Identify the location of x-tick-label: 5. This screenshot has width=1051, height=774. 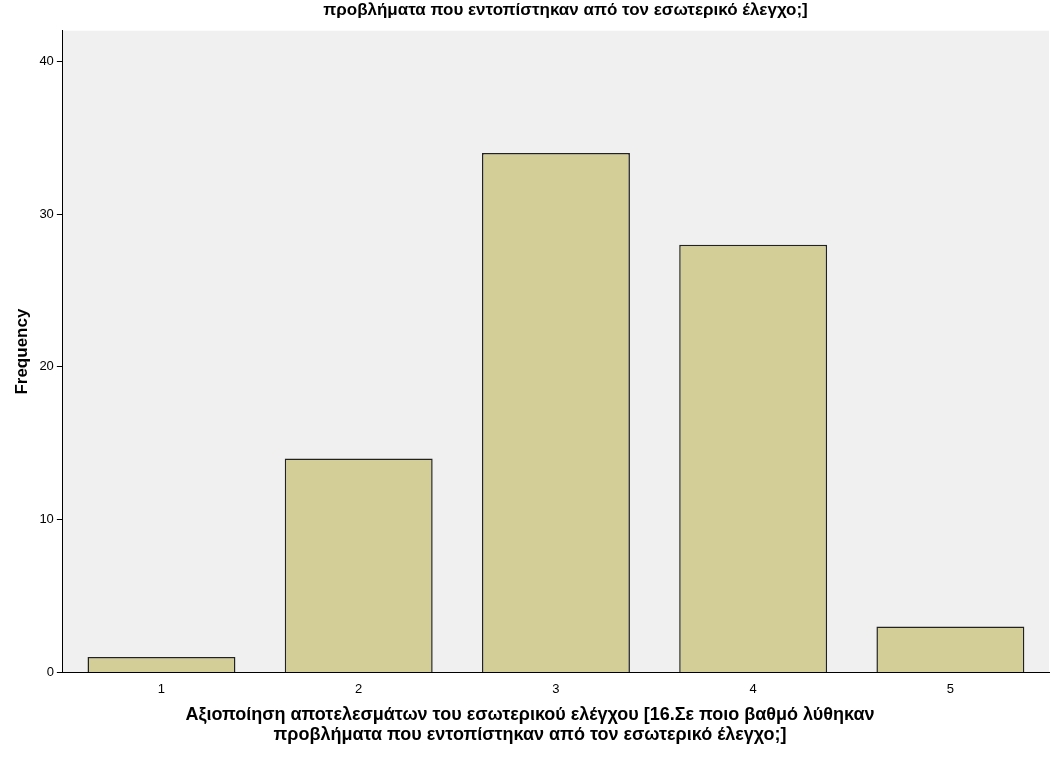
(950, 688).